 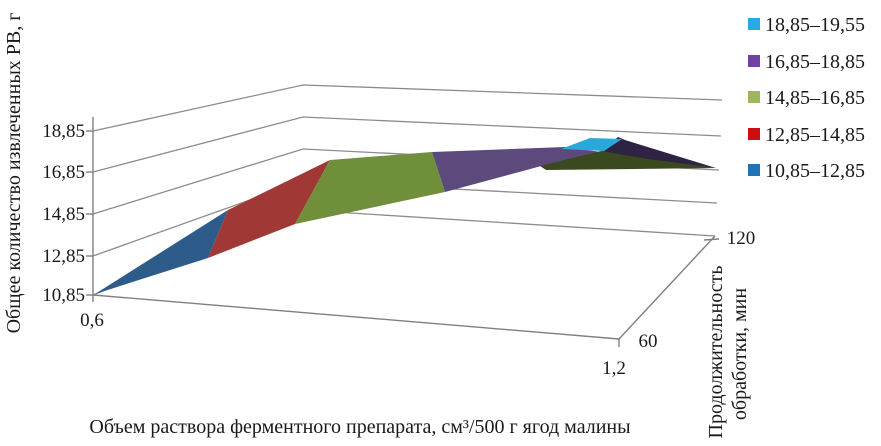 I want to click on band-backside-dark-purple, so click(x=658, y=152).